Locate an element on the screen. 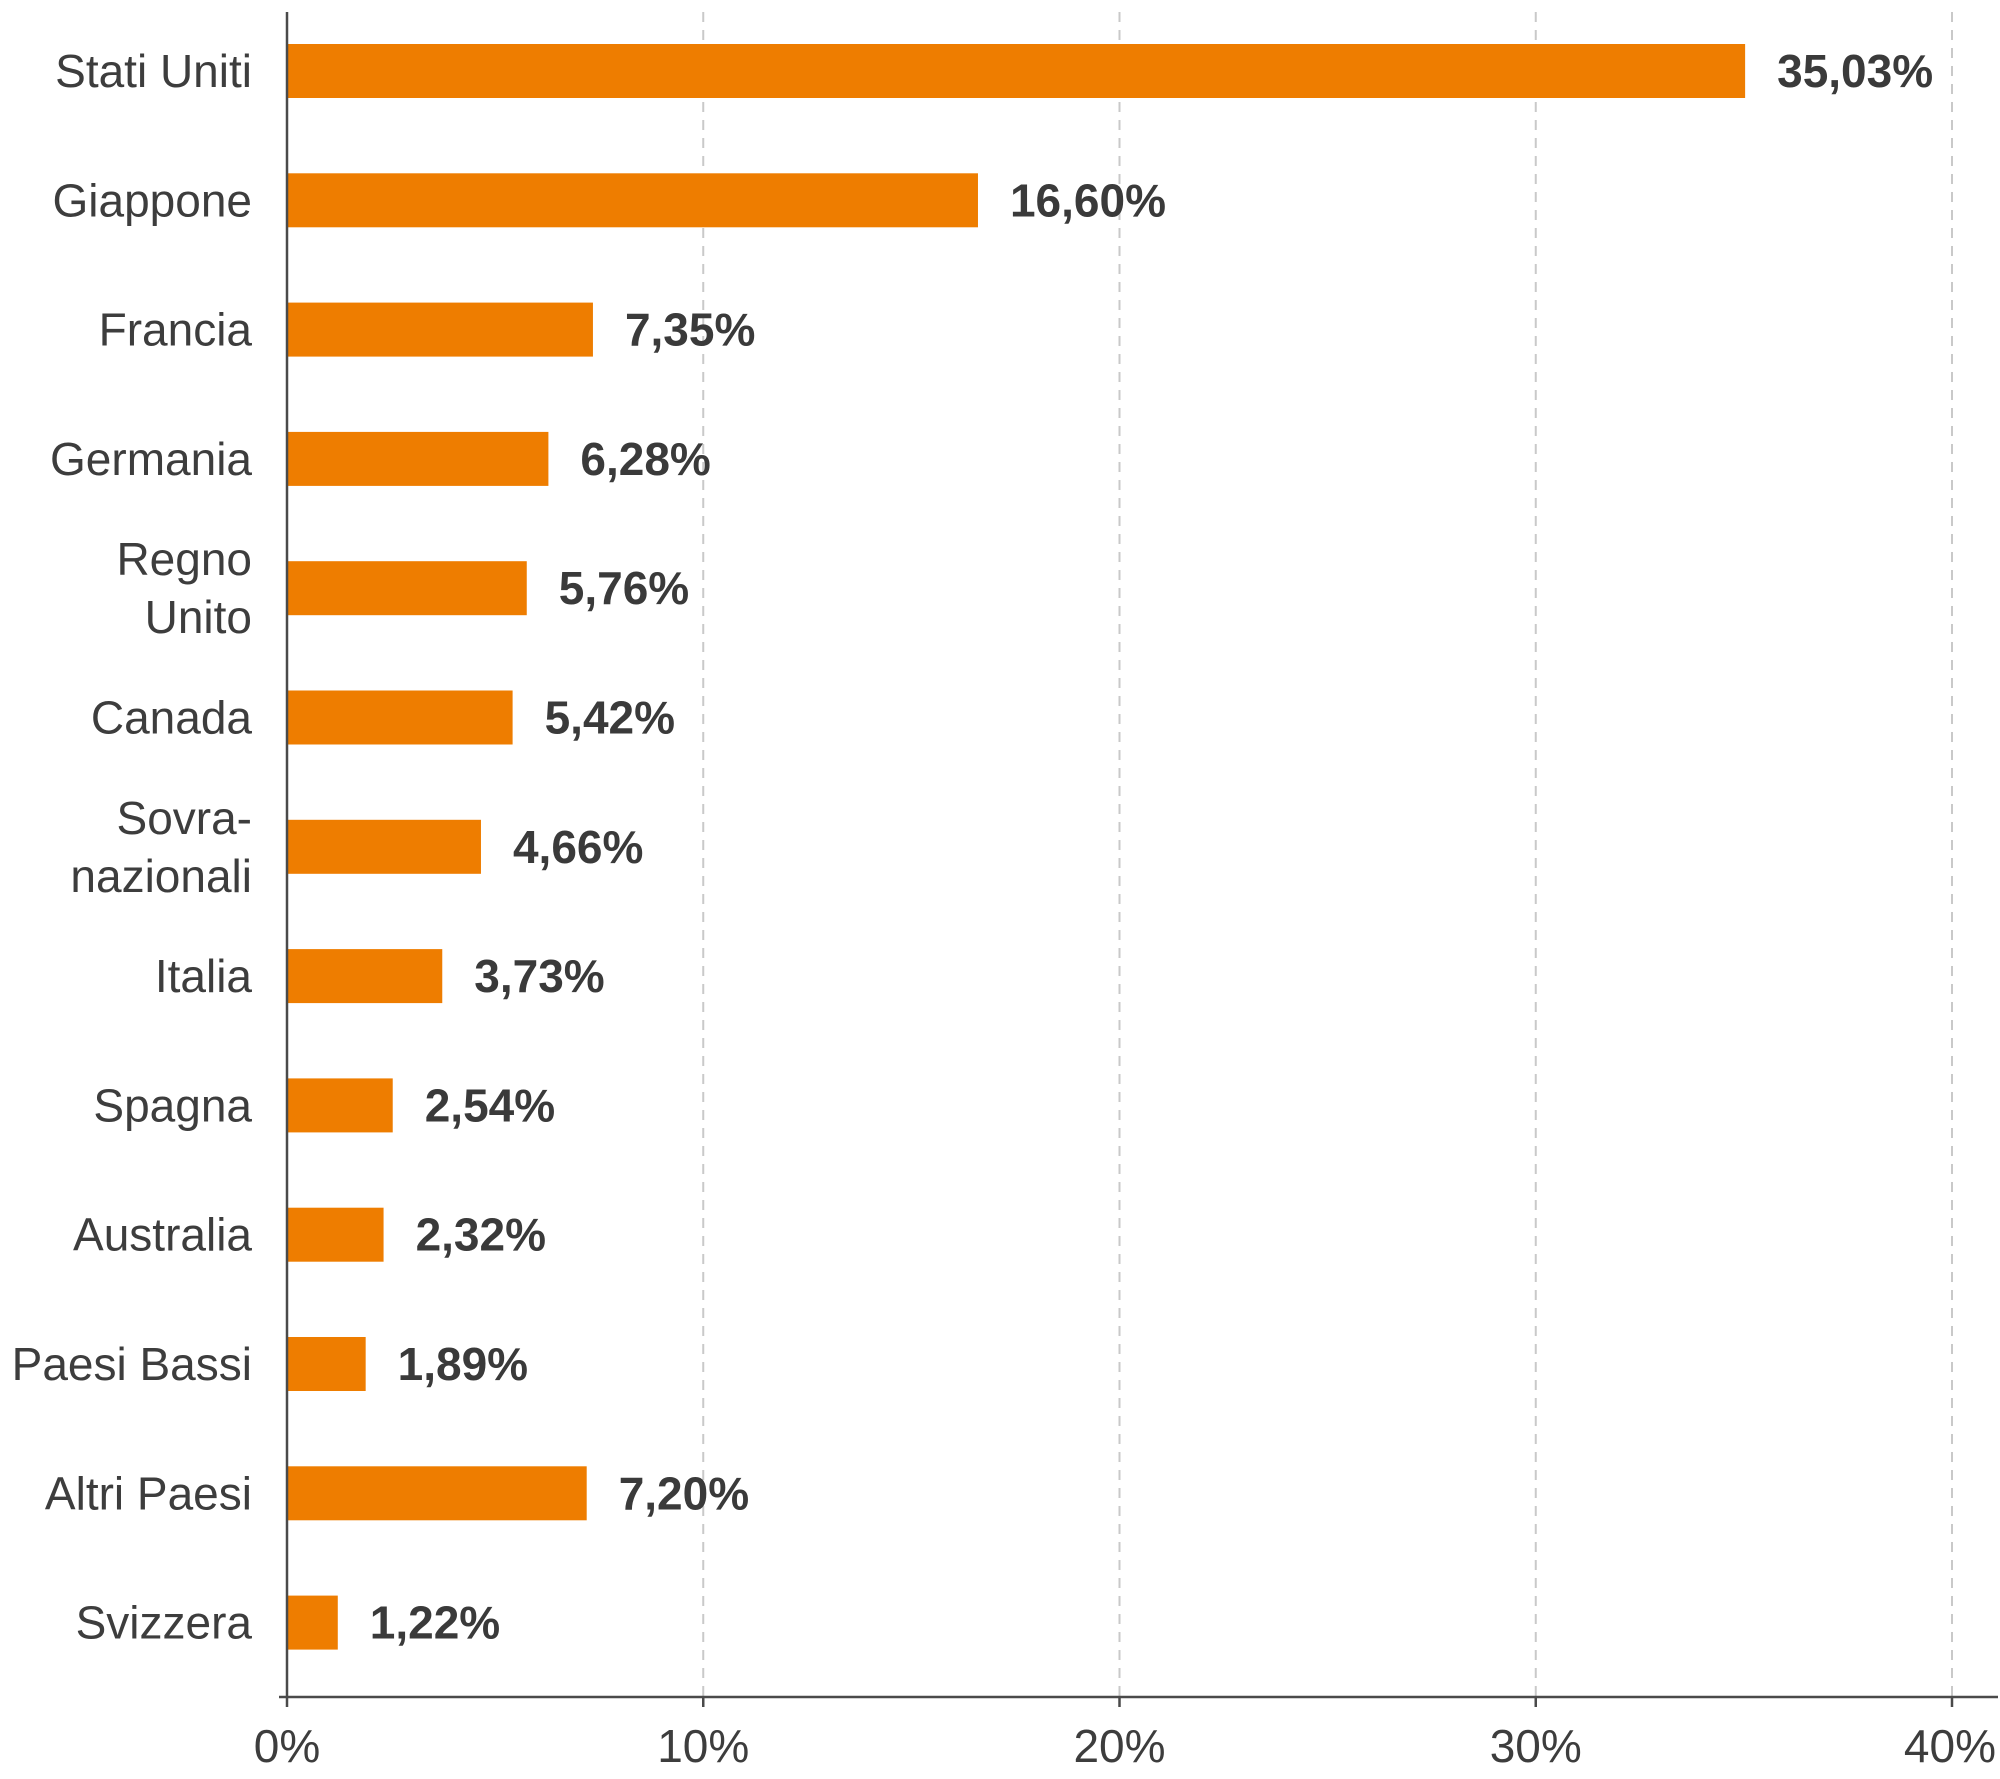 The width and height of the screenshot is (2000, 1779). category-label: Stati Uniti is located at coordinates (153, 71).